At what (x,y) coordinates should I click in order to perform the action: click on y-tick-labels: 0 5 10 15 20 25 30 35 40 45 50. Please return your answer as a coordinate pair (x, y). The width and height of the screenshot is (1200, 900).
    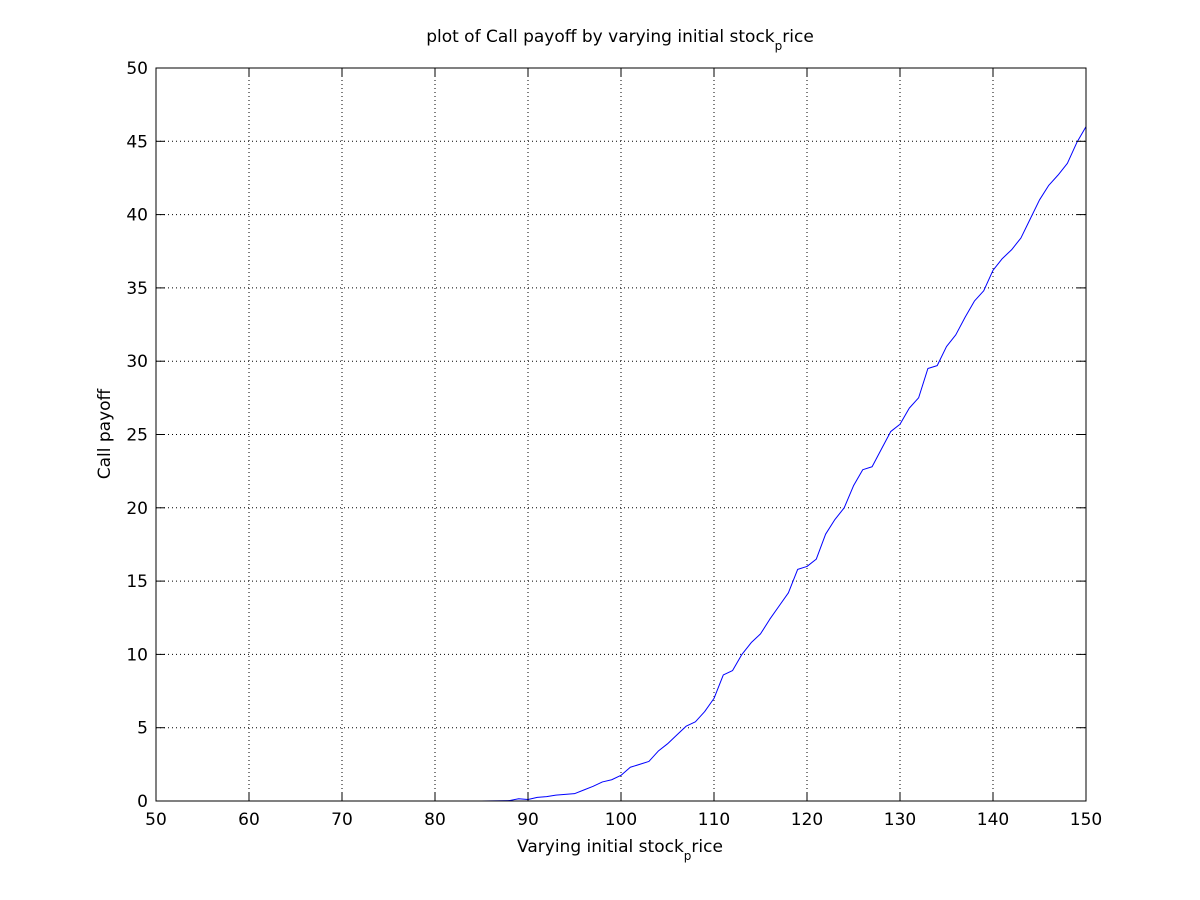
    Looking at the image, I should click on (137, 435).